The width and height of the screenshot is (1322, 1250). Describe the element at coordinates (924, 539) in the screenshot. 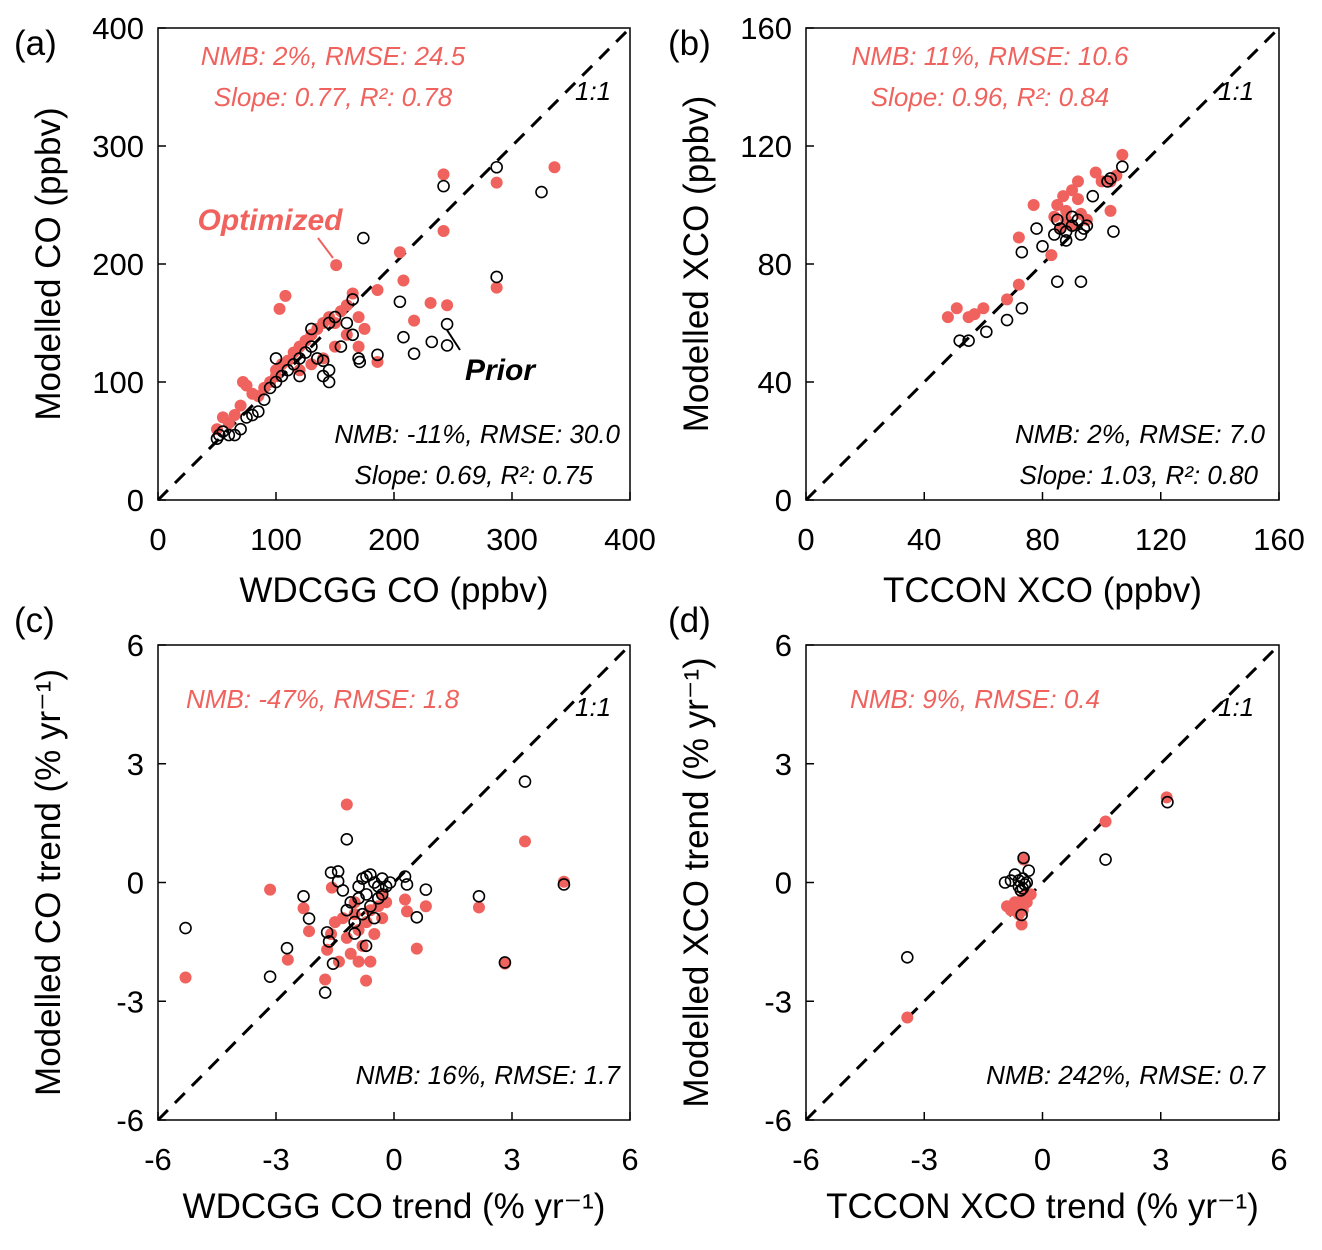

I see `x-tick-label: 40` at that location.